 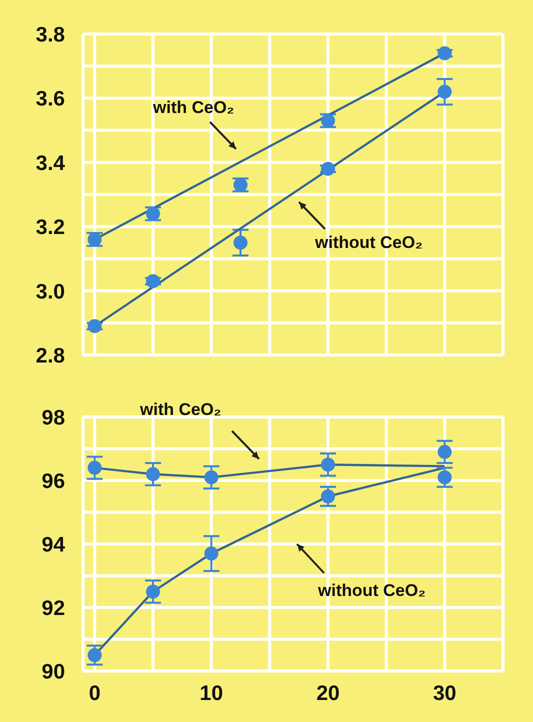 What do you see at coordinates (212, 693) in the screenshot?
I see `x-tick-label: 10` at bounding box center [212, 693].